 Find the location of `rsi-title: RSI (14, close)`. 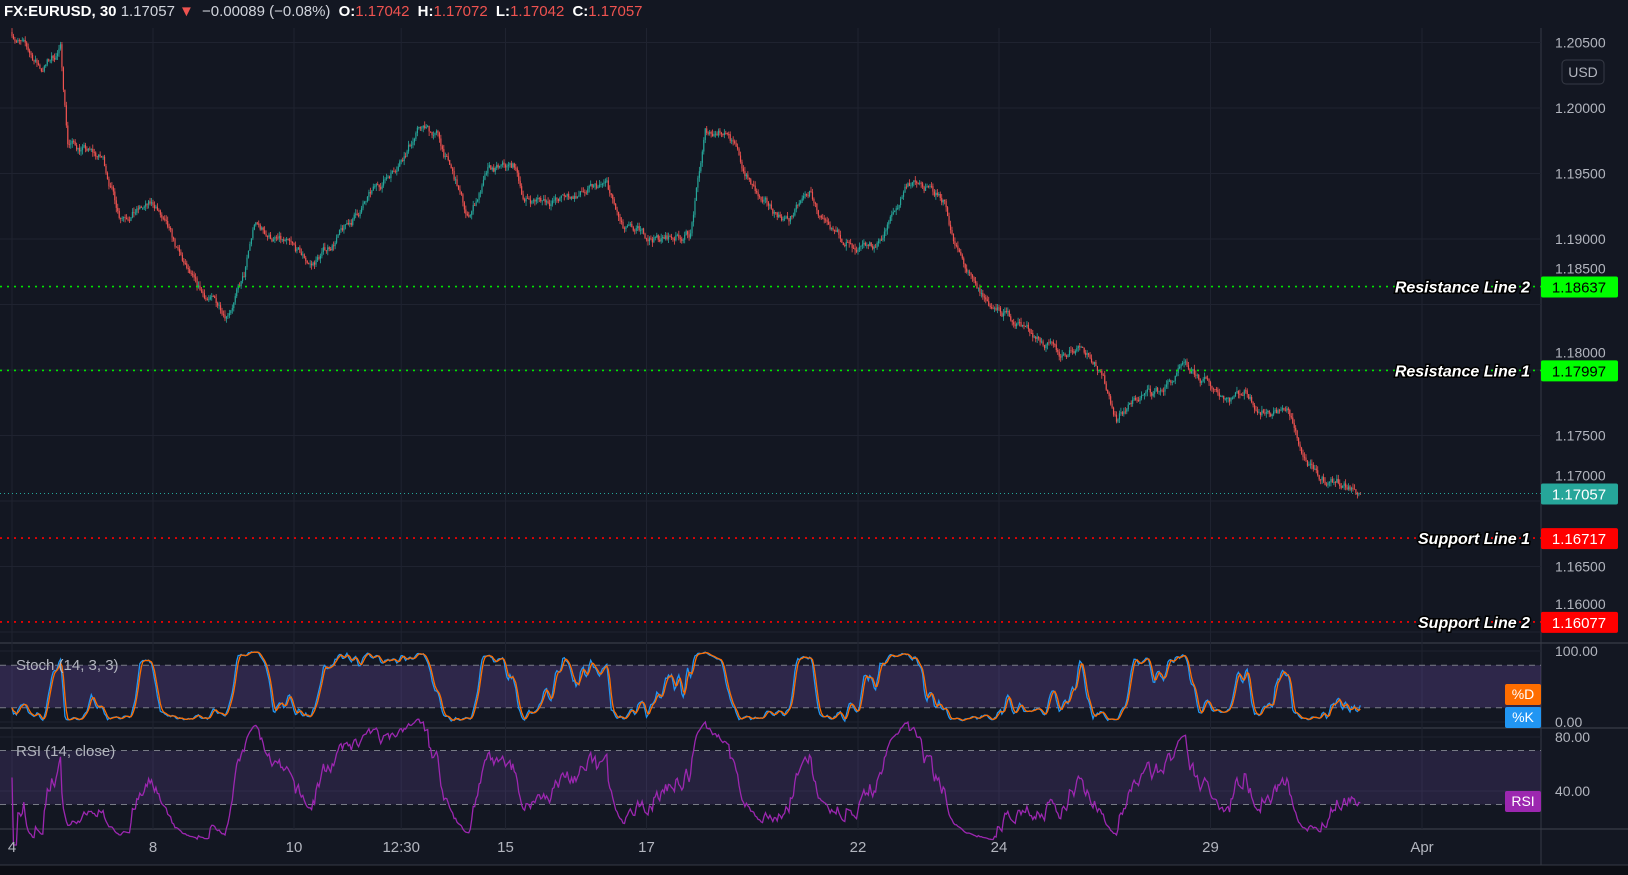

rsi-title: RSI (14, close) is located at coordinates (65, 751).